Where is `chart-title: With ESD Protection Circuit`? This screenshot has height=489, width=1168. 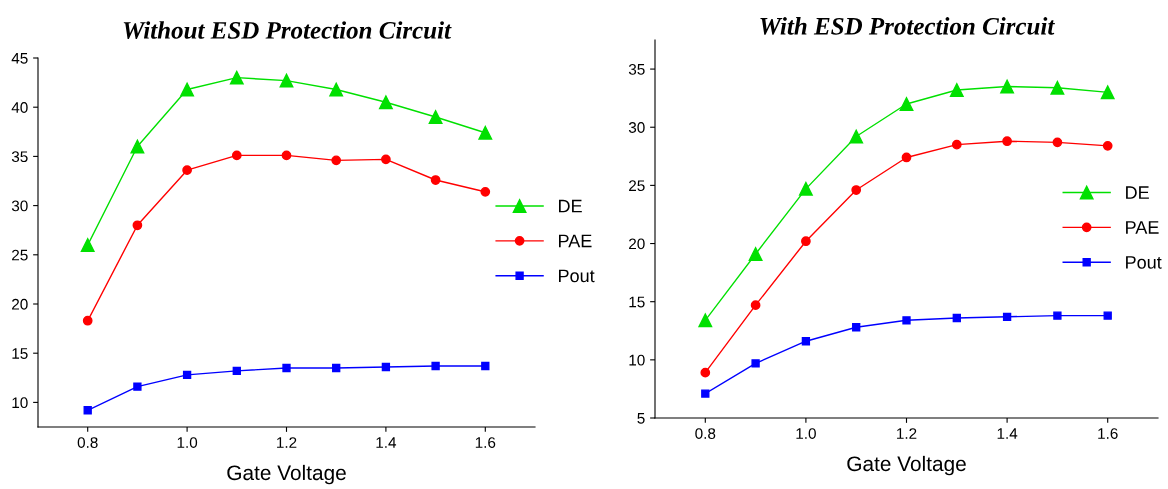
chart-title: With ESD Protection Circuit is located at coordinates (907, 26).